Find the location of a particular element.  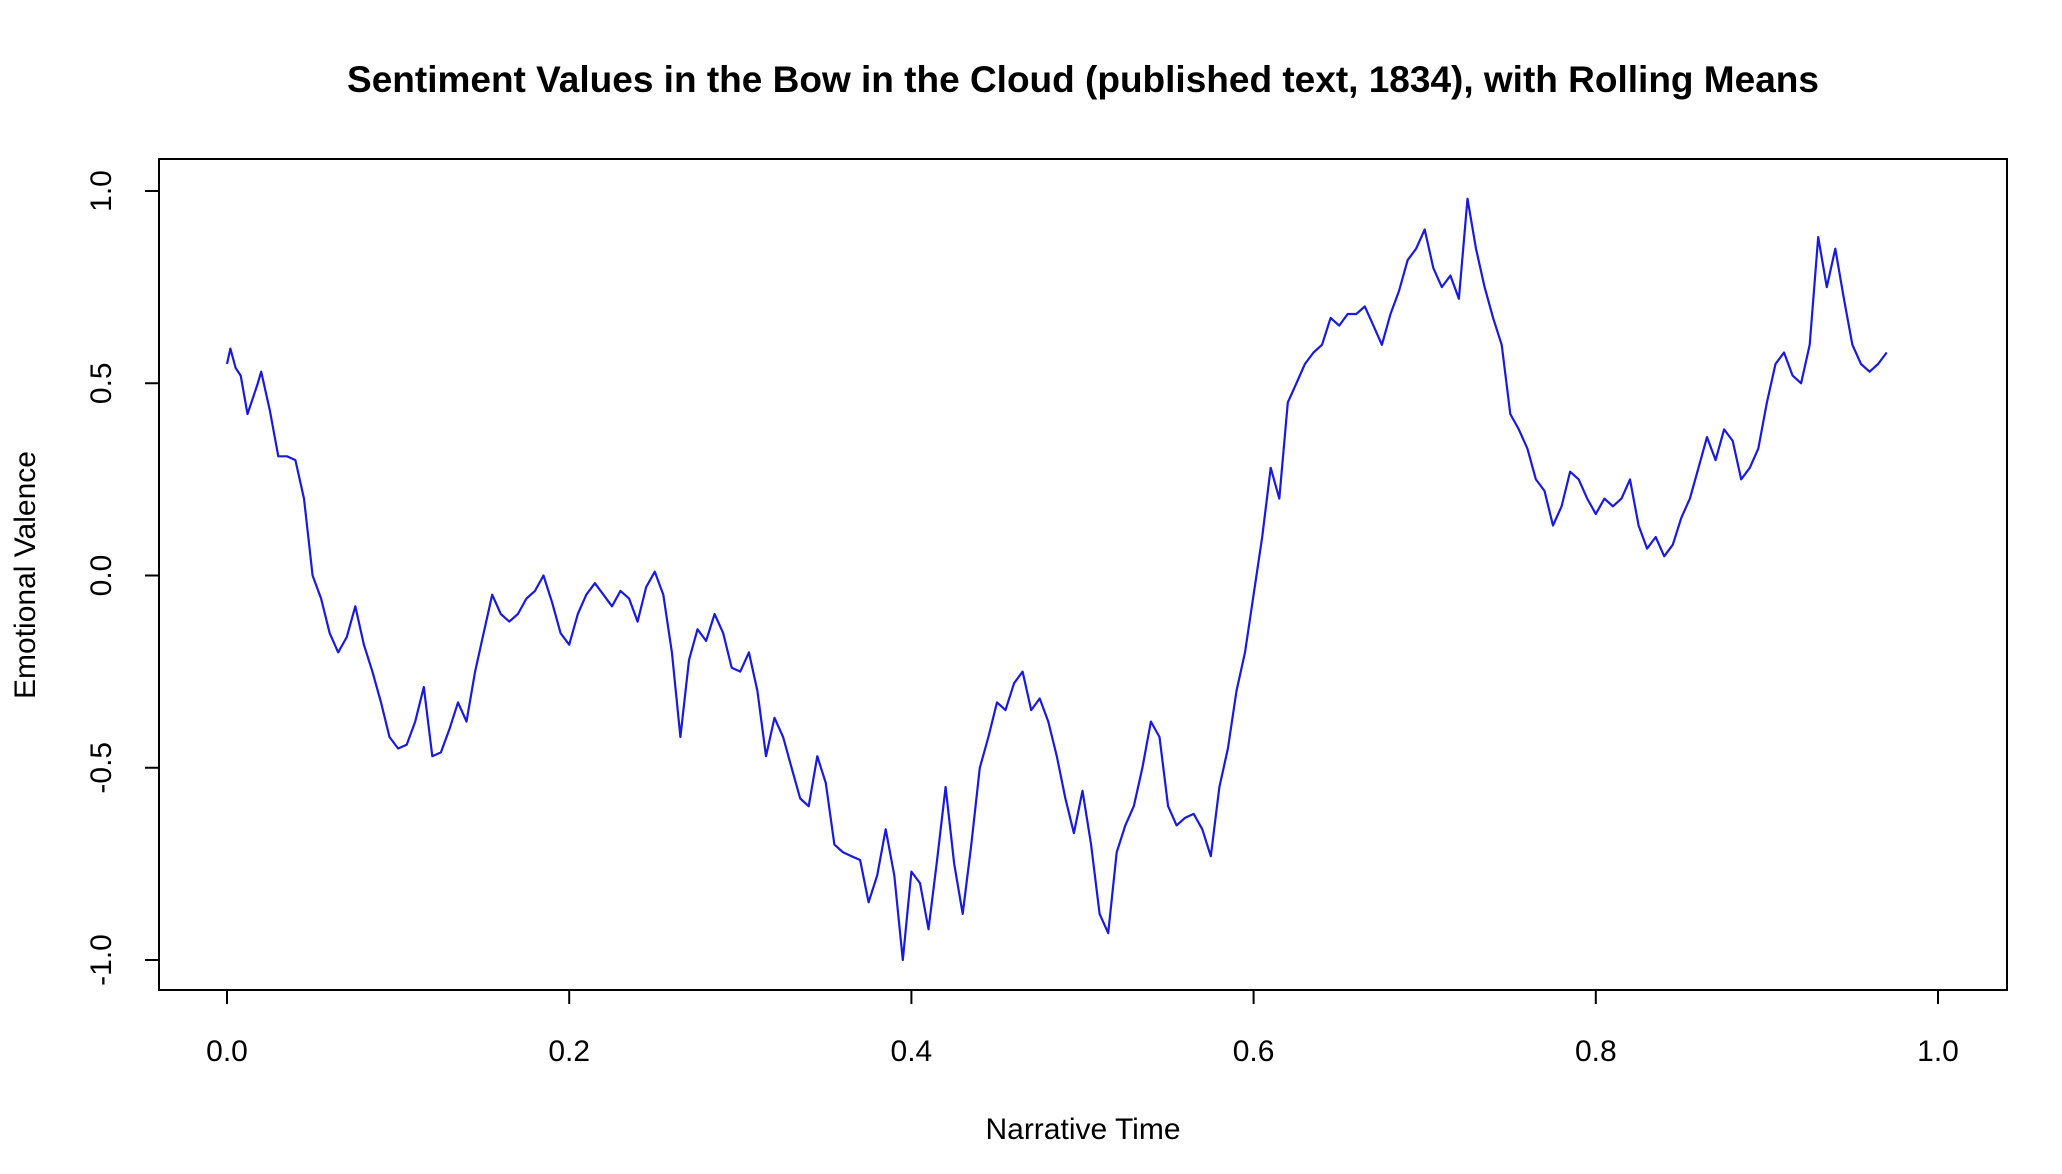

x-tick-label: 1.0 is located at coordinates (1938, 1051).